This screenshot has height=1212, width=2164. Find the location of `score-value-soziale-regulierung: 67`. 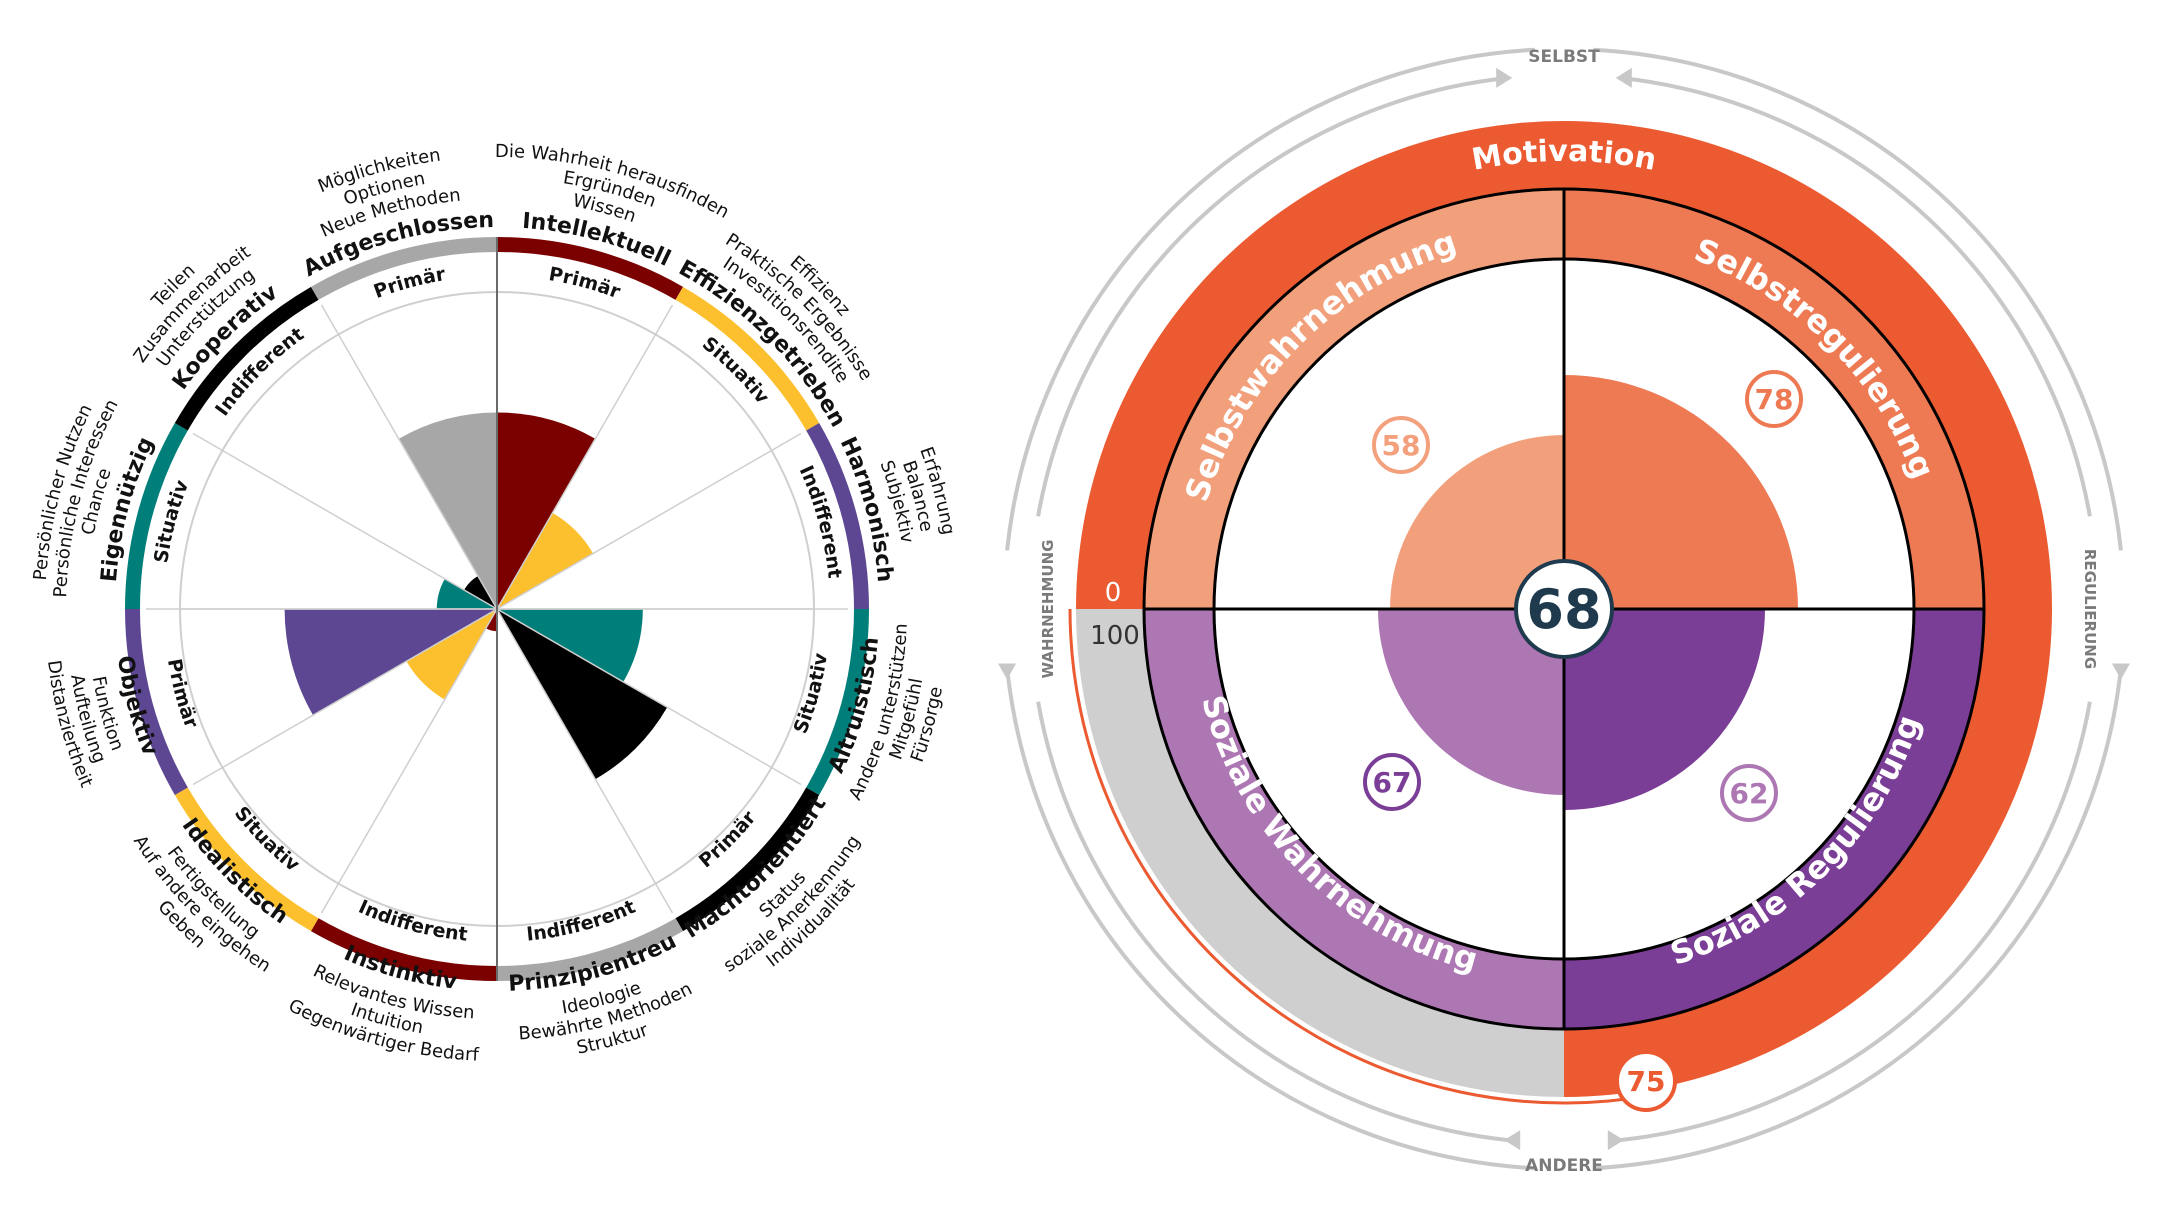

score-value-soziale-regulierung: 67 is located at coordinates (1392, 782).